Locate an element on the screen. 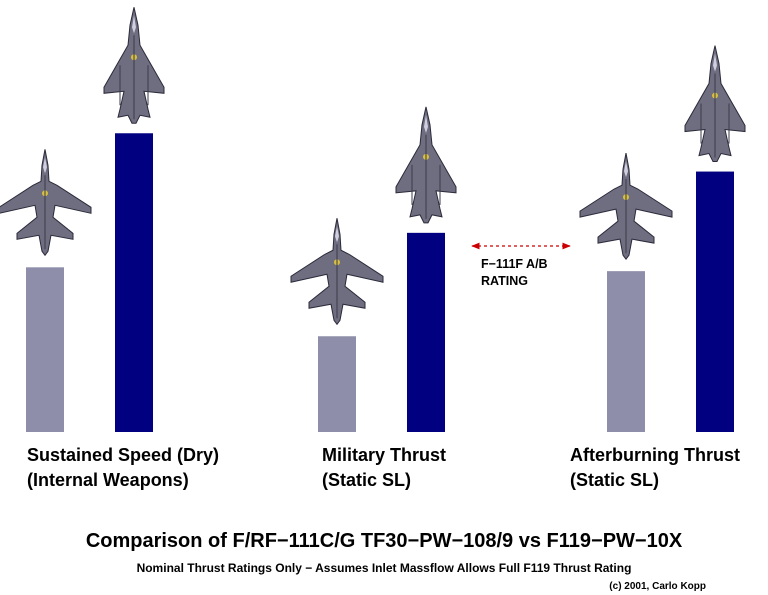 Image resolution: width=768 pixels, height=595 pixels. group-label-2-line-2: (Static SL) is located at coordinates (367, 480).